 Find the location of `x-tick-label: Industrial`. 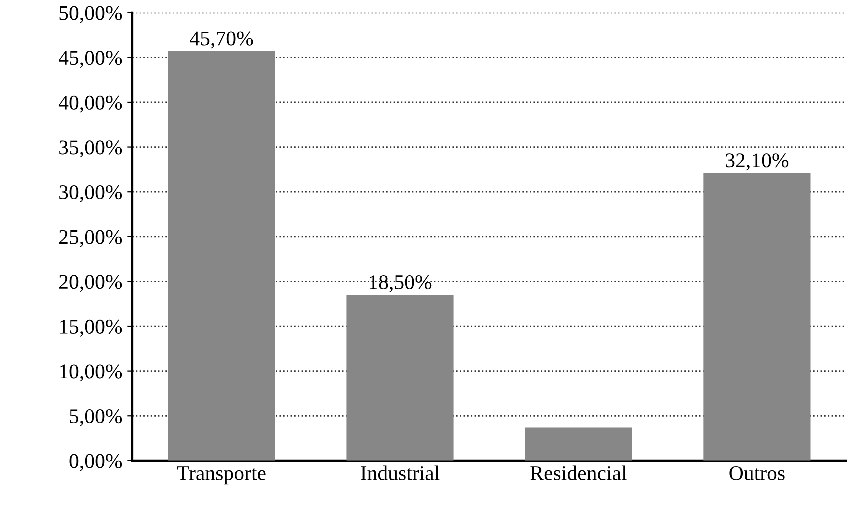

x-tick-label: Industrial is located at coordinates (400, 473).